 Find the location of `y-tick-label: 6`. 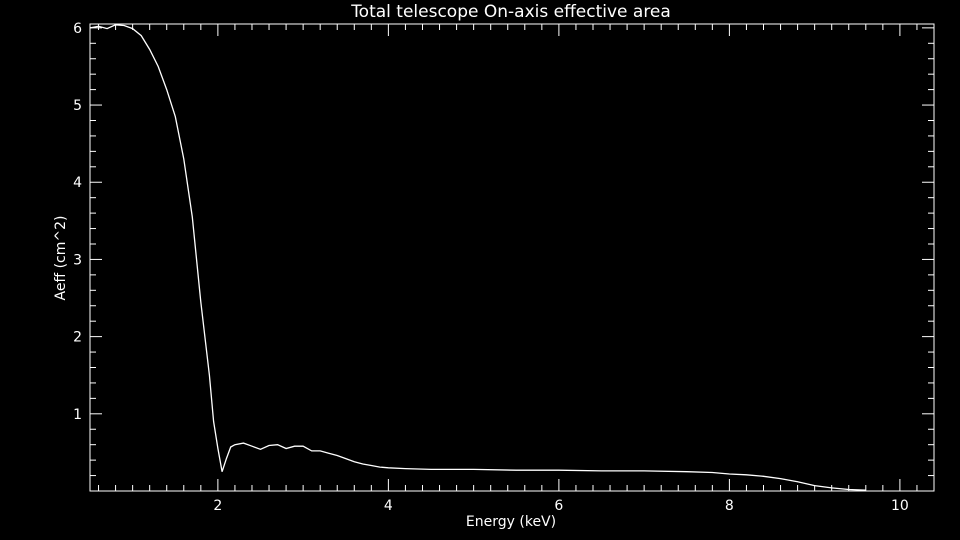

y-tick-label: 6 is located at coordinates (77, 29).